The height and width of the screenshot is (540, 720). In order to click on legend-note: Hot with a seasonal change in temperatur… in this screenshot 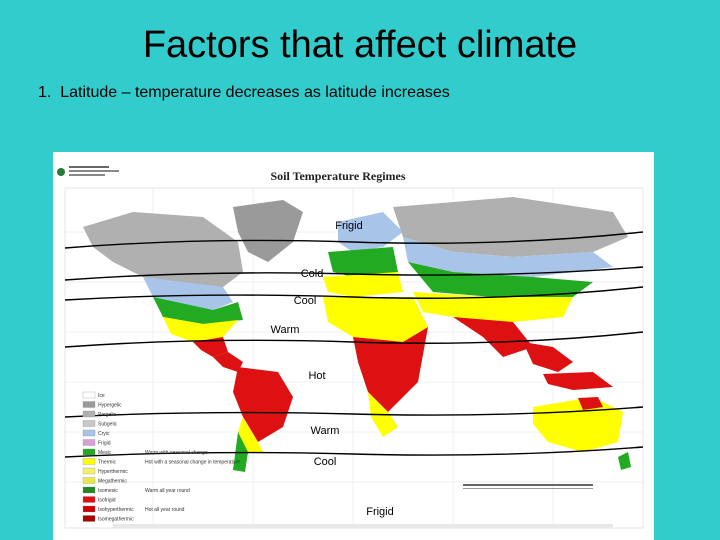, I will do `click(192, 463)`.